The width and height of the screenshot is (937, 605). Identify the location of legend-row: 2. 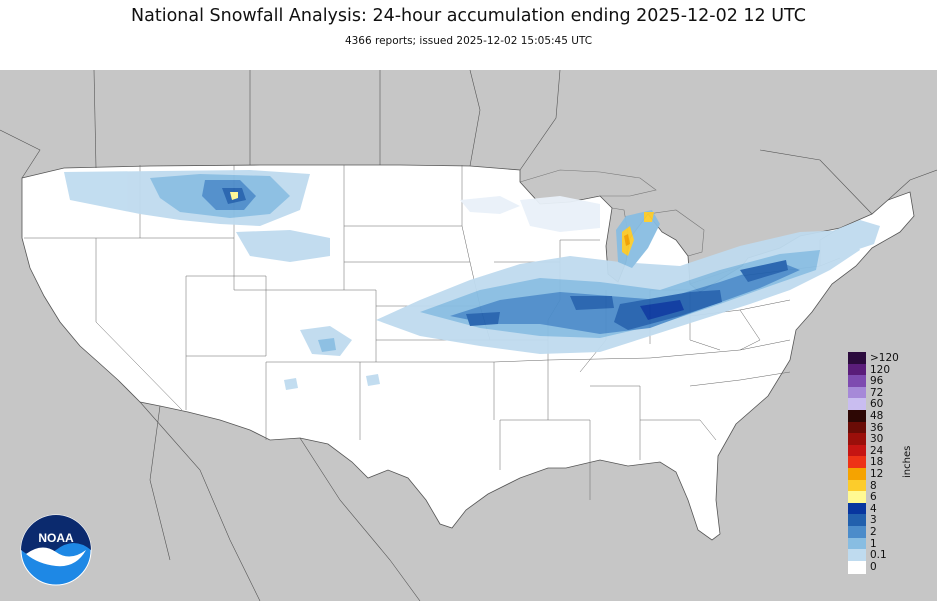
(878, 532).